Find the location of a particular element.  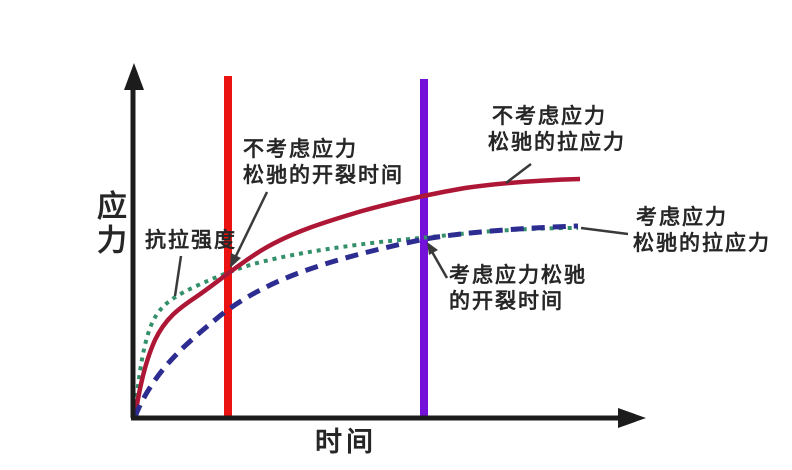

y-axis-arrowhead-icon is located at coordinates (134, 76).